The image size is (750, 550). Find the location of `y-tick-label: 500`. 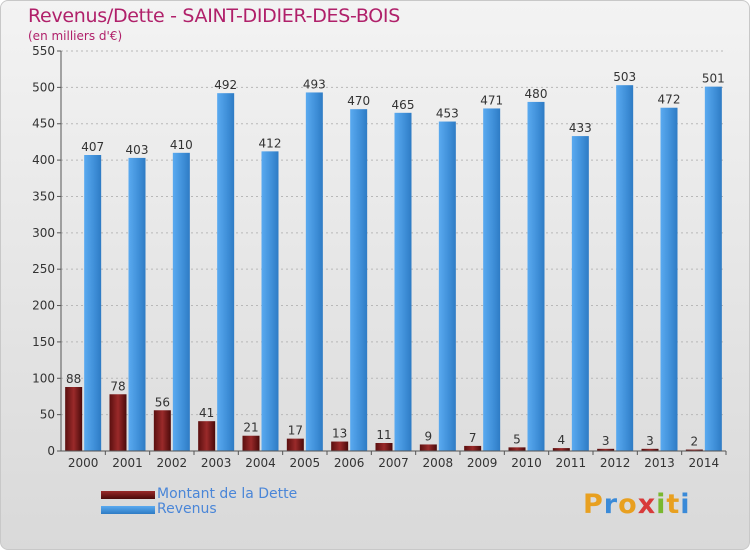

y-tick-label: 500 is located at coordinates (43, 87).